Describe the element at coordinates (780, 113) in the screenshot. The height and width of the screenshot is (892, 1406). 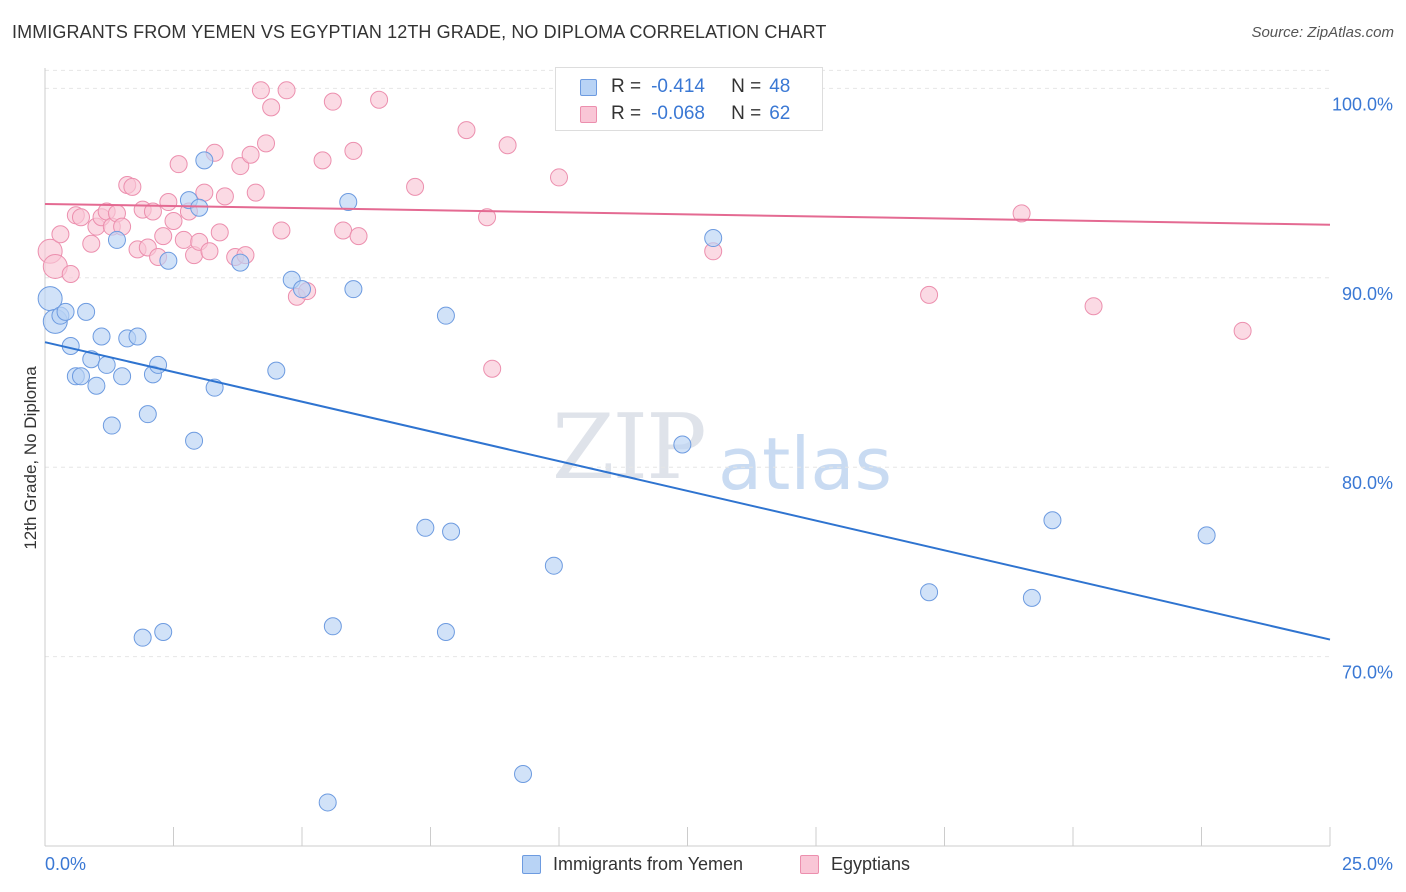
I see `egypt-n-value: 62` at that location.